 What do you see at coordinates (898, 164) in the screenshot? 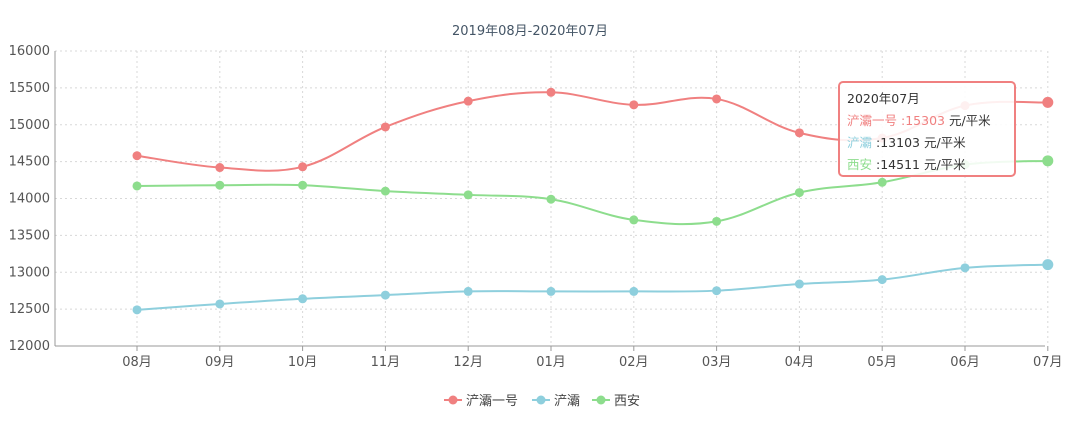
I see `tooltip-value: :14511` at bounding box center [898, 164].